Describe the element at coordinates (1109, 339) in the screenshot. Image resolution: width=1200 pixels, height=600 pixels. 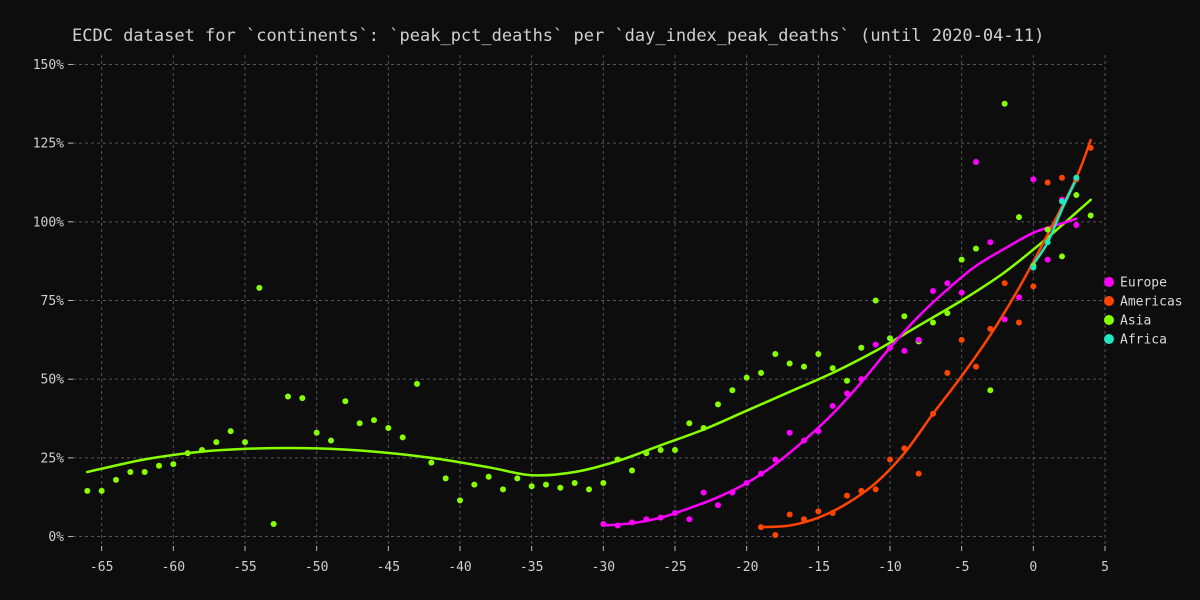
I see `legend-marker-africa` at that location.